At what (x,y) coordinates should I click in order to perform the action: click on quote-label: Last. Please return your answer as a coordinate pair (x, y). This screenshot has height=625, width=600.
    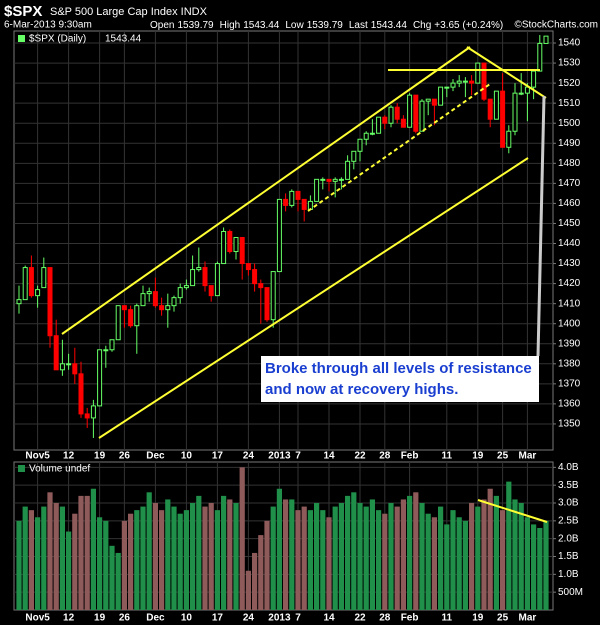
    Looking at the image, I should click on (358, 25).